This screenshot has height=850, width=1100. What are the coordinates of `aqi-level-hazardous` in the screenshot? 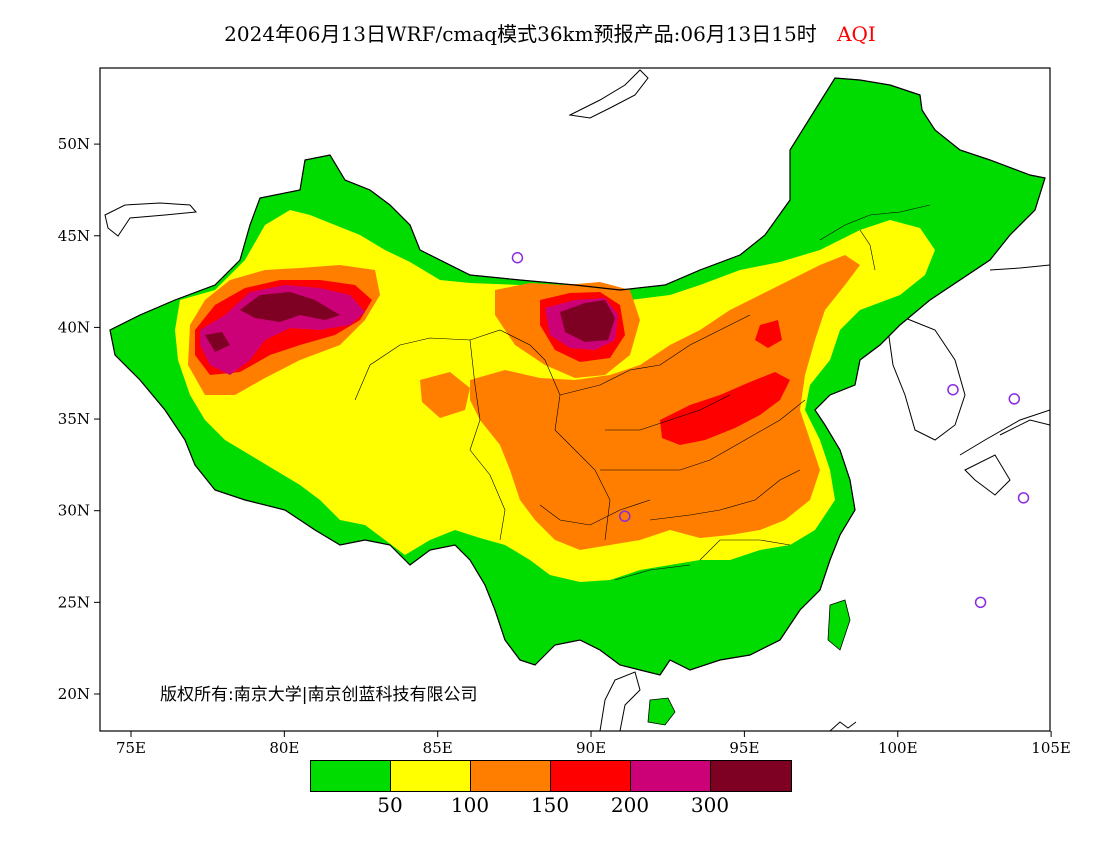 It's located at (410, 322).